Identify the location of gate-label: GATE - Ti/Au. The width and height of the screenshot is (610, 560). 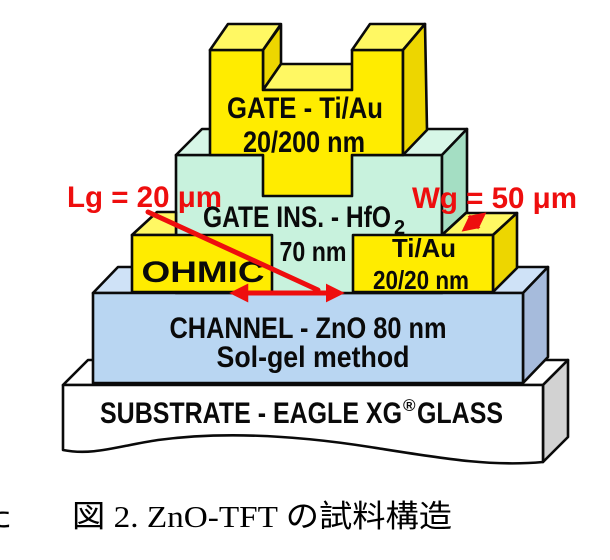
(305, 108).